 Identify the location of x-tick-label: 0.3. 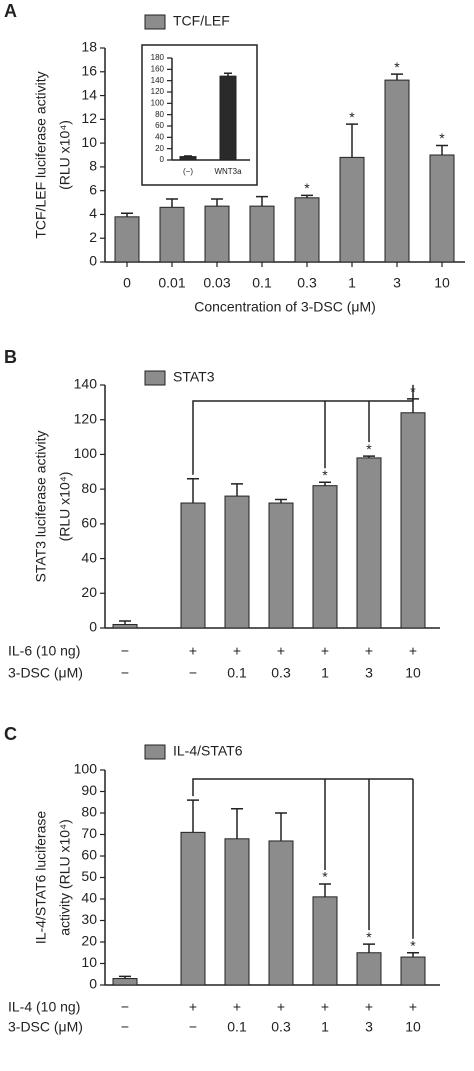
(307, 283).